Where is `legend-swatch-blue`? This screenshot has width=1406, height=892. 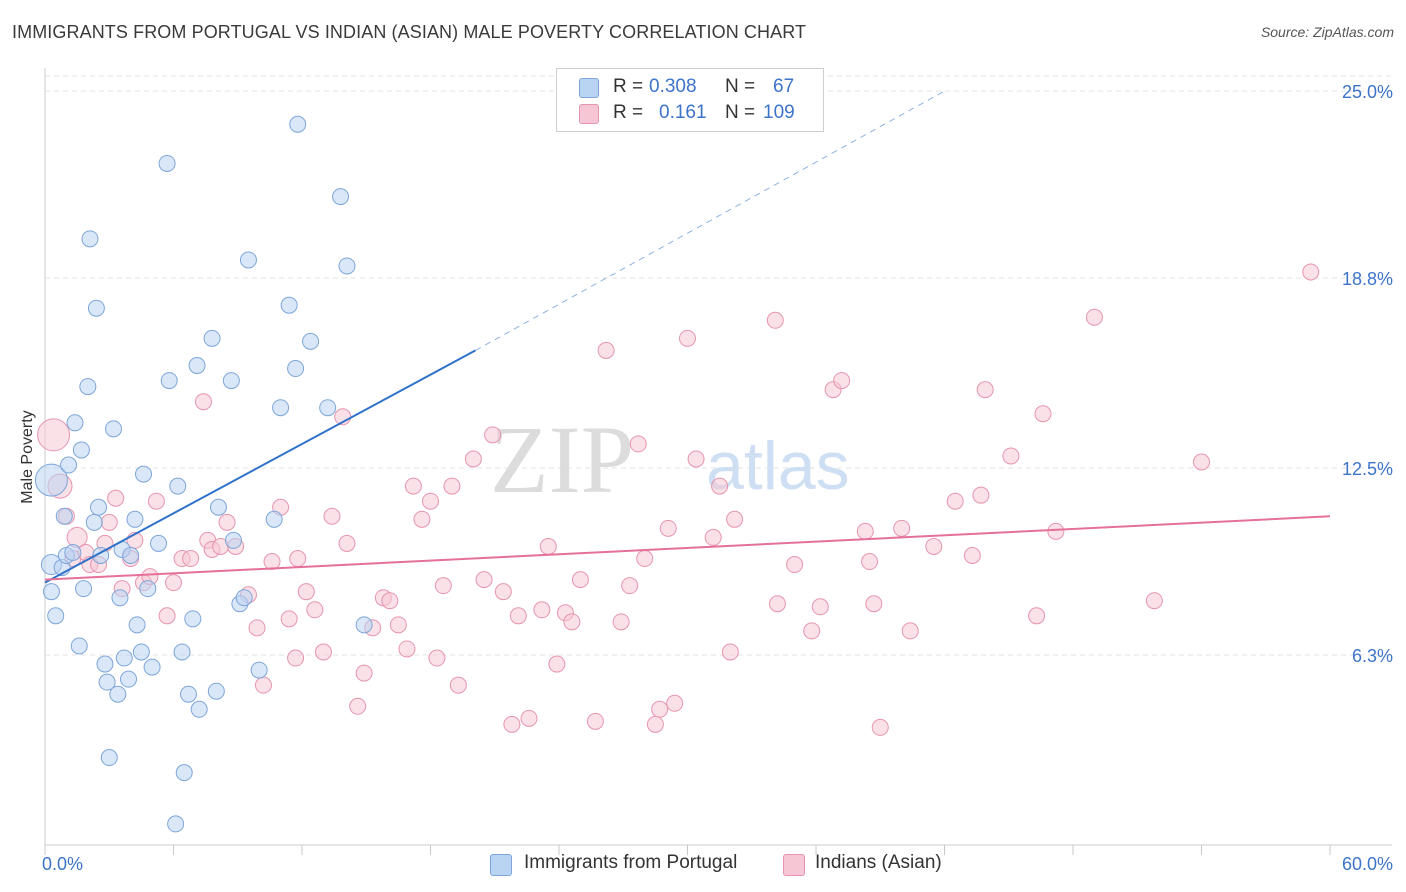 legend-swatch-blue is located at coordinates (589, 88).